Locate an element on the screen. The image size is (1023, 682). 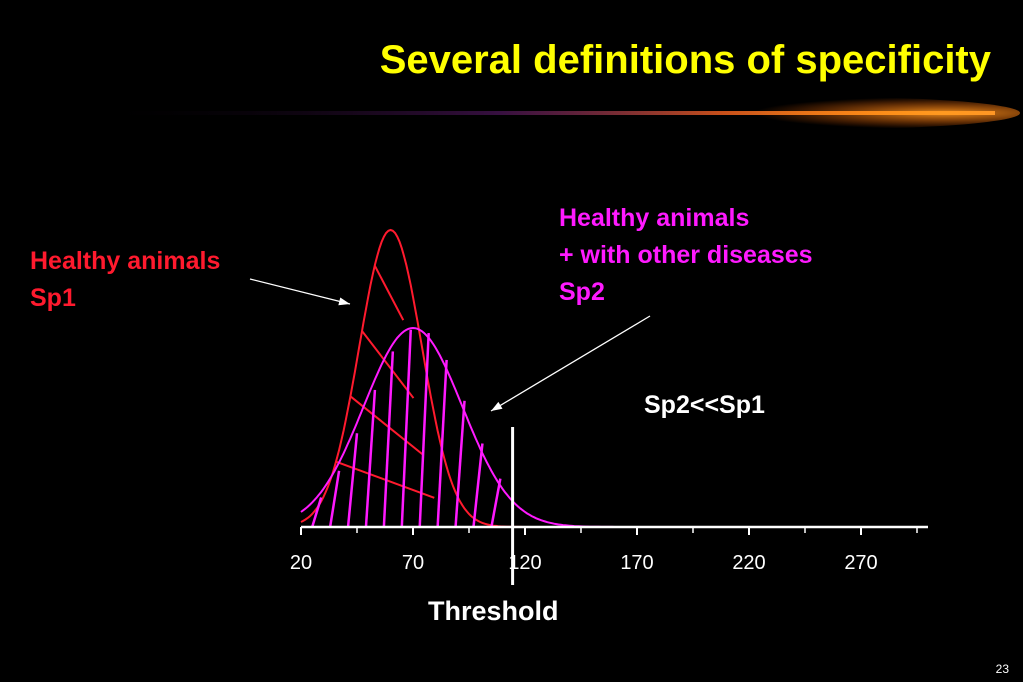
page-number: 23 is located at coordinates (1002, 669).